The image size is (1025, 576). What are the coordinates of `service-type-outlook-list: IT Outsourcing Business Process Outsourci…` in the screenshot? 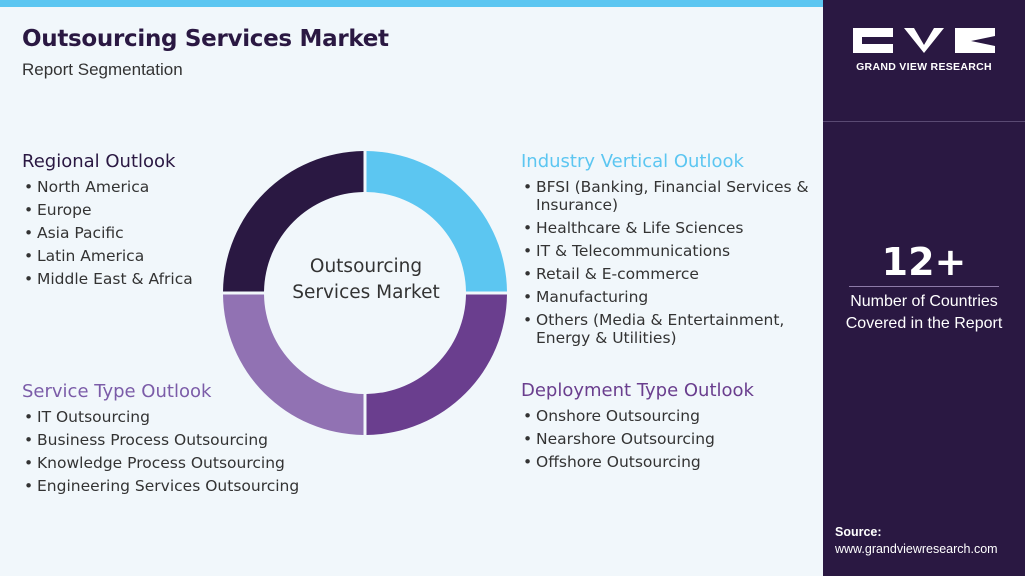 It's located at (182, 451).